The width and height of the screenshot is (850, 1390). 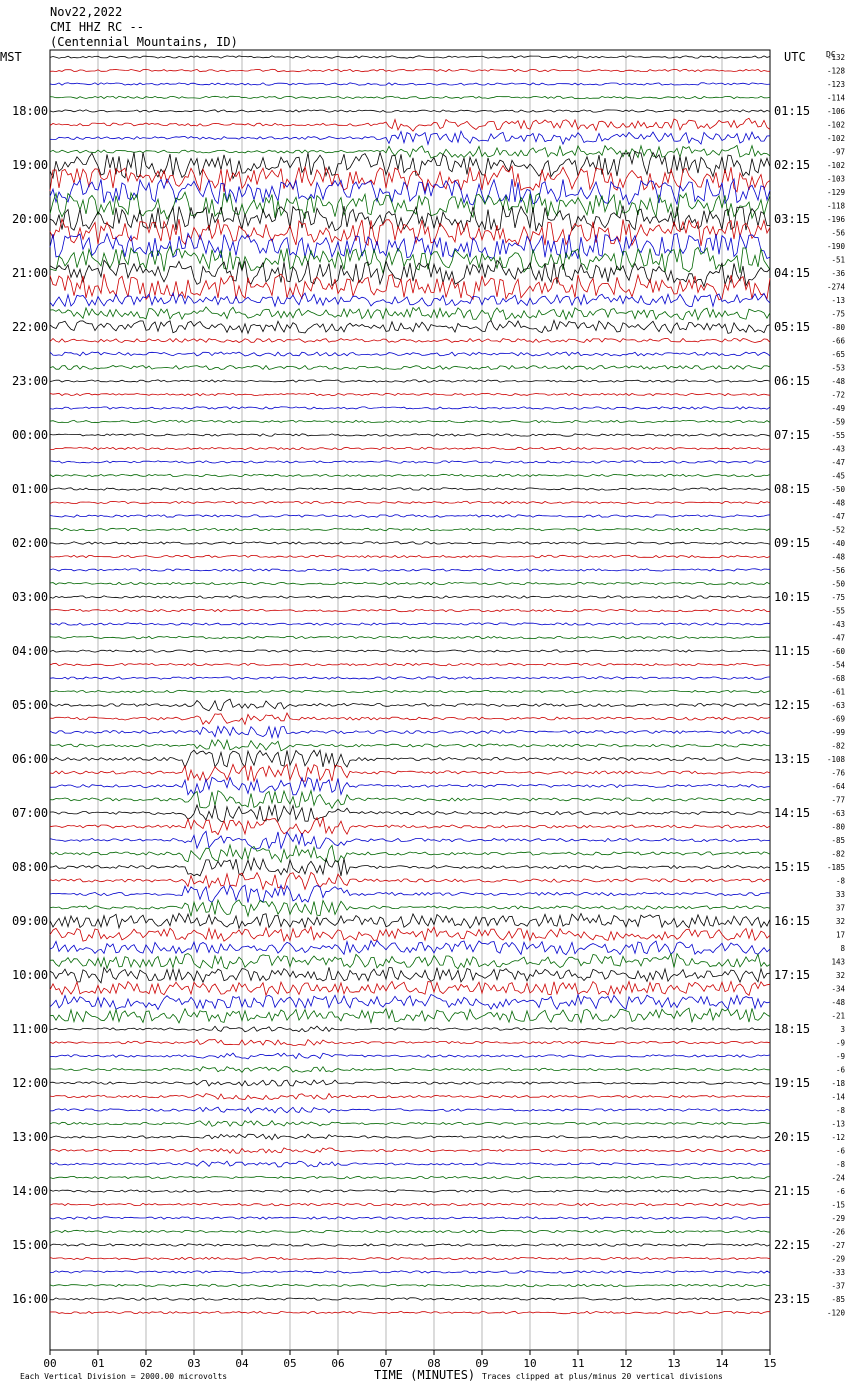 What do you see at coordinates (30, 273) in the screenshot?
I see `mst-time-label: 21:00` at bounding box center [30, 273].